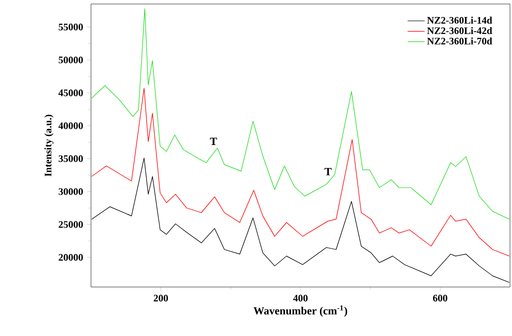 This screenshot has width=512, height=336. Describe the element at coordinates (70, 257) in the screenshot. I see `y-tick-label: 20000` at that location.